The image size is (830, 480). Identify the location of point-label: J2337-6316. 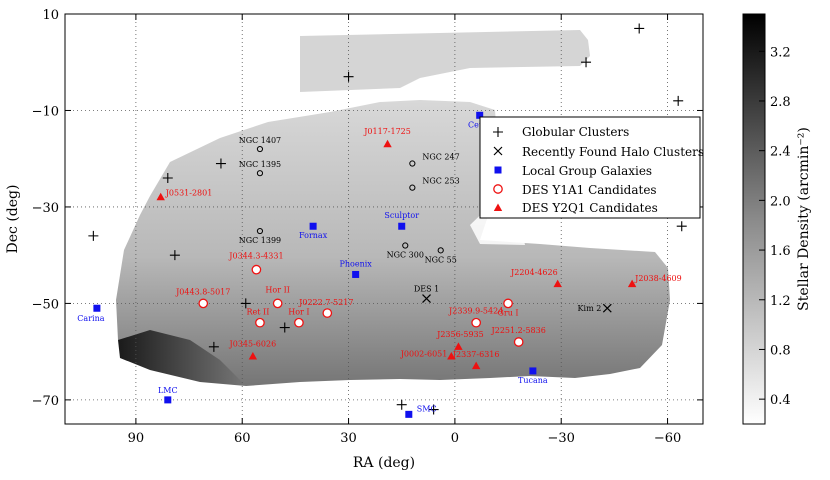
(476, 354).